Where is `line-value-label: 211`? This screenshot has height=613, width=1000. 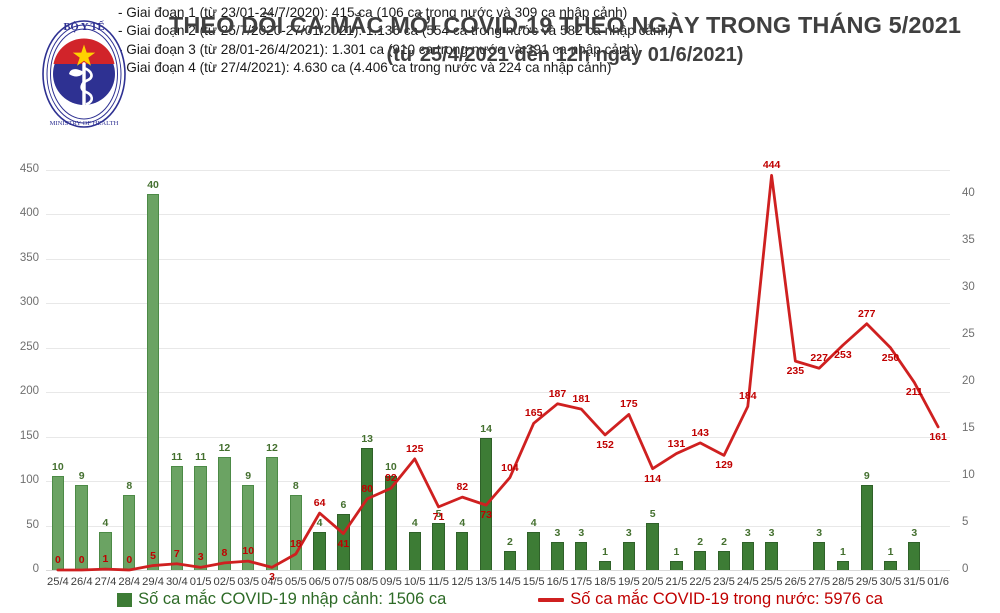
line-value-label: 211 is located at coordinates (914, 392).